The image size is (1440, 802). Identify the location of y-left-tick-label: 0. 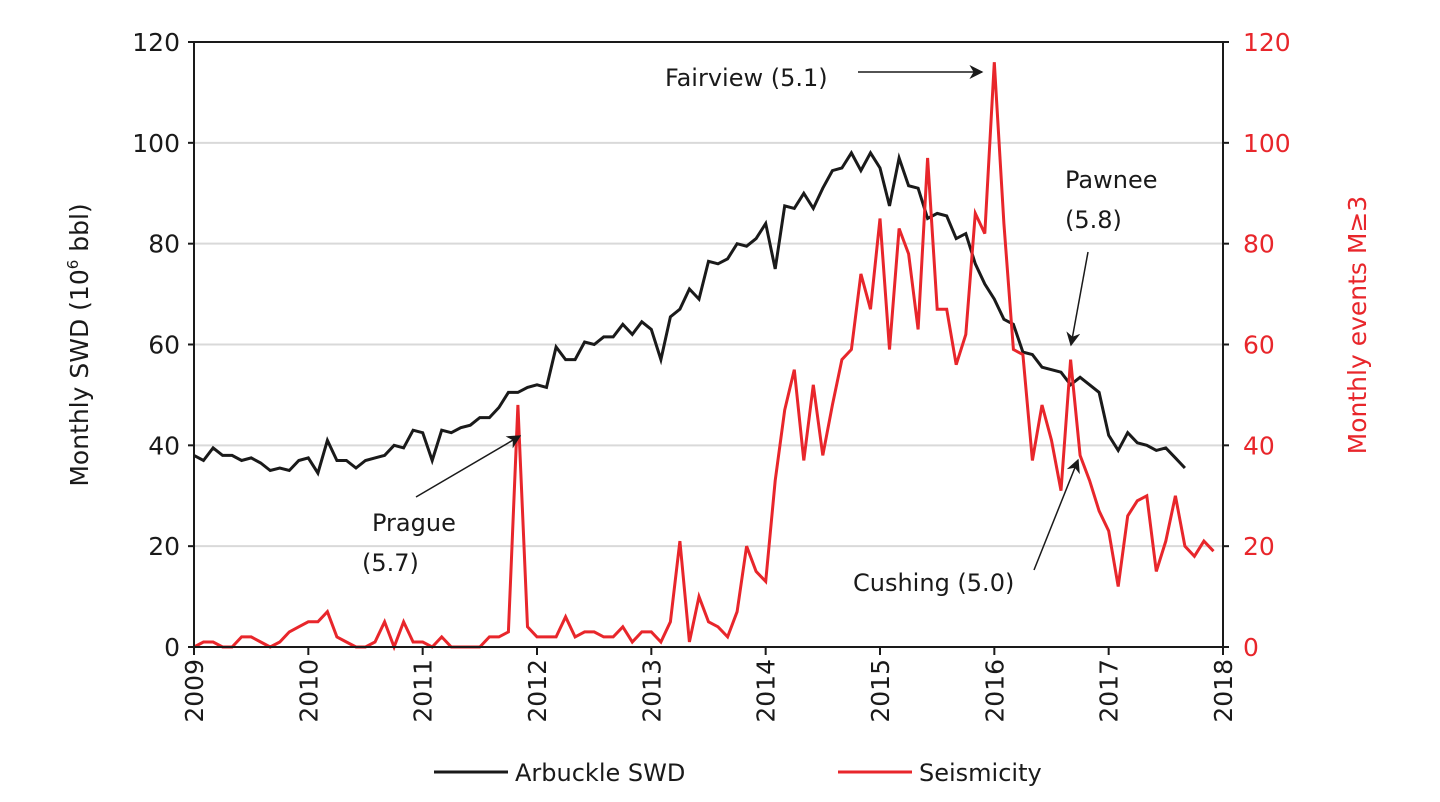
(172, 647).